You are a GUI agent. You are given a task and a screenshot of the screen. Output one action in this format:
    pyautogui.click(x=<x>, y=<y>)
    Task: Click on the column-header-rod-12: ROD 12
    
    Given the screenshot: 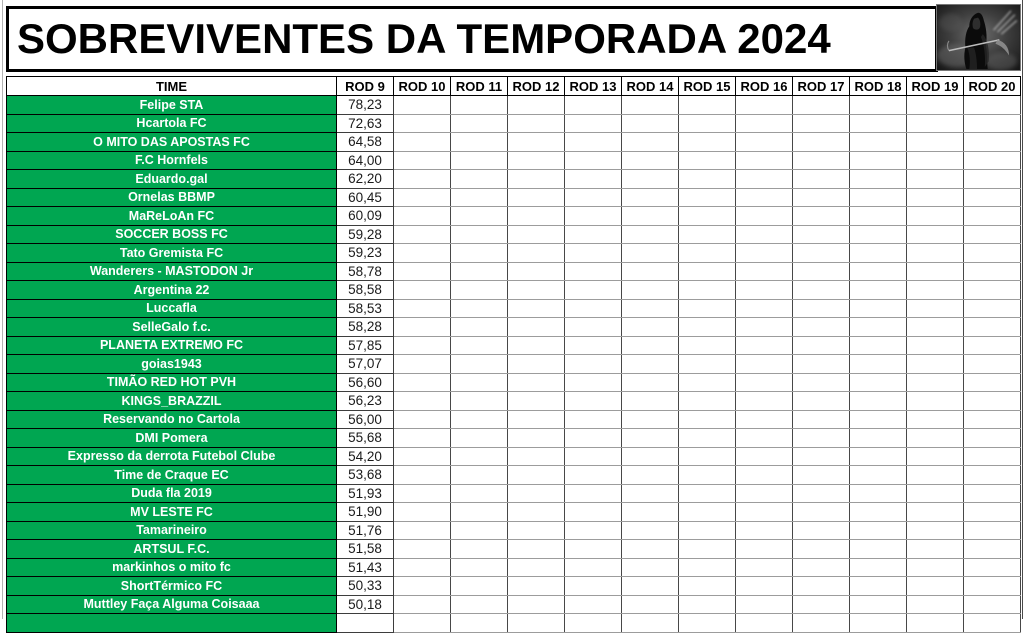 What is the action you would take?
    pyautogui.click(x=536, y=86)
    